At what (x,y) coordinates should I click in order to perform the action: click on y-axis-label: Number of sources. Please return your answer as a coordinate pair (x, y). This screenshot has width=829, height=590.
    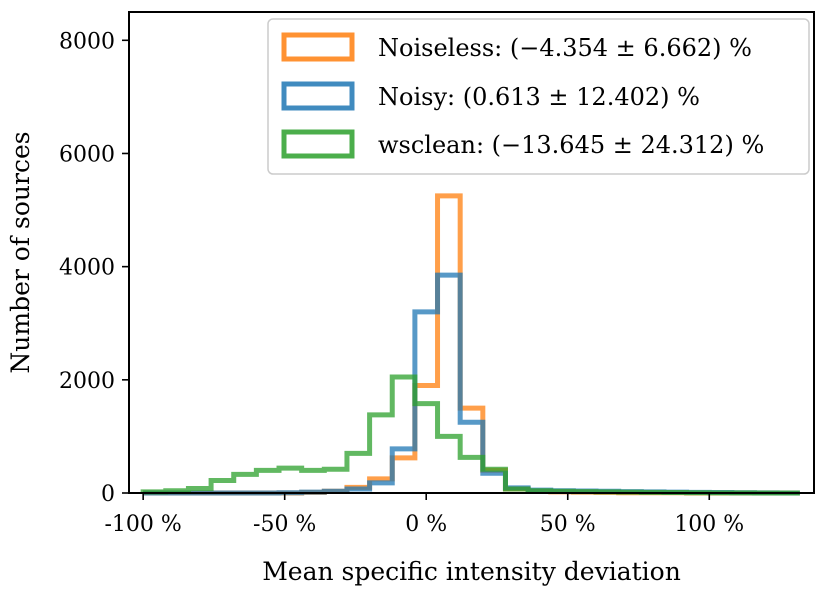
    Looking at the image, I should click on (20, 252).